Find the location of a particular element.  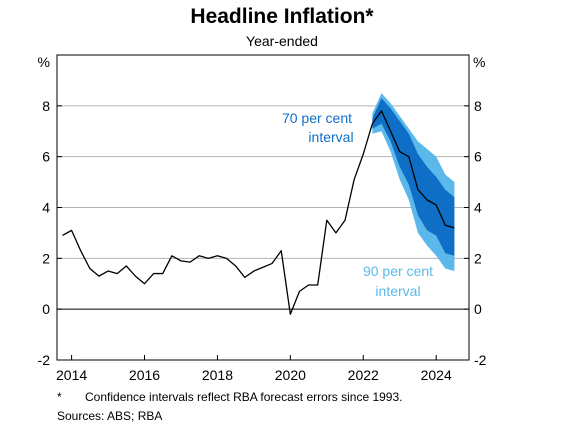

chart-subtitle: Year-ended is located at coordinates (282, 41).